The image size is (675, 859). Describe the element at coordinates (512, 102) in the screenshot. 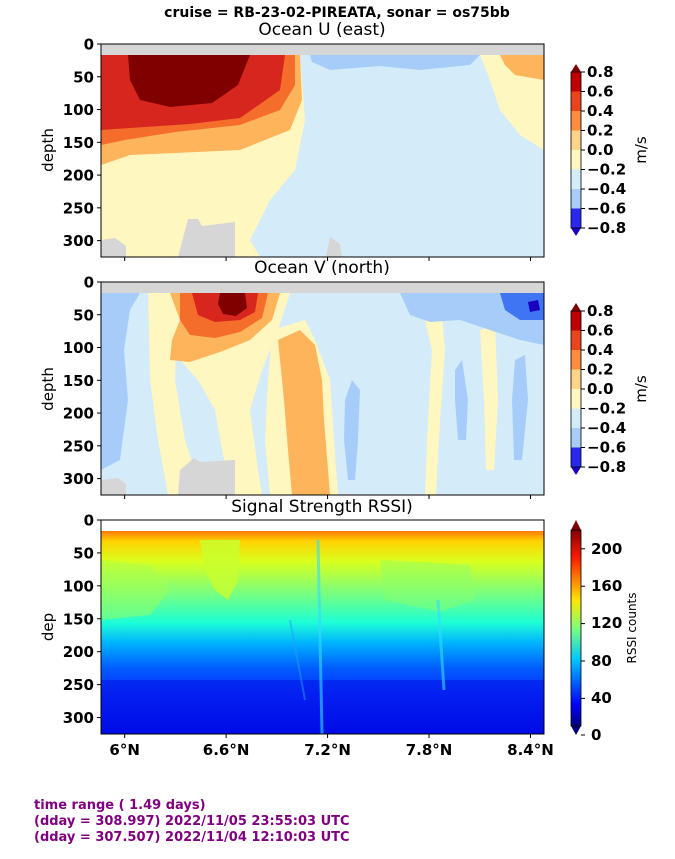

I see `field-region-weak-east` at that location.